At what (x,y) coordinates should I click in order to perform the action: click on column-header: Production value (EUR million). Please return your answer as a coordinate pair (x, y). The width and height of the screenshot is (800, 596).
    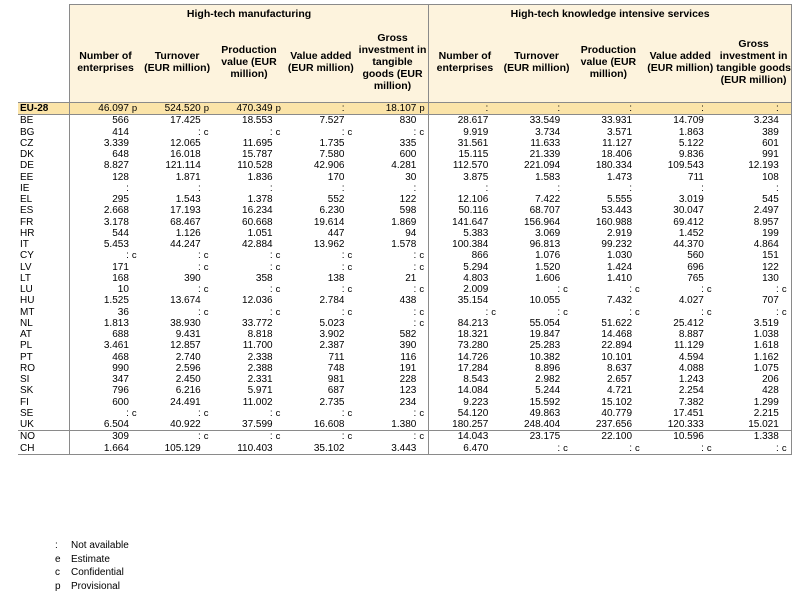
    Looking at the image, I should click on (608, 62).